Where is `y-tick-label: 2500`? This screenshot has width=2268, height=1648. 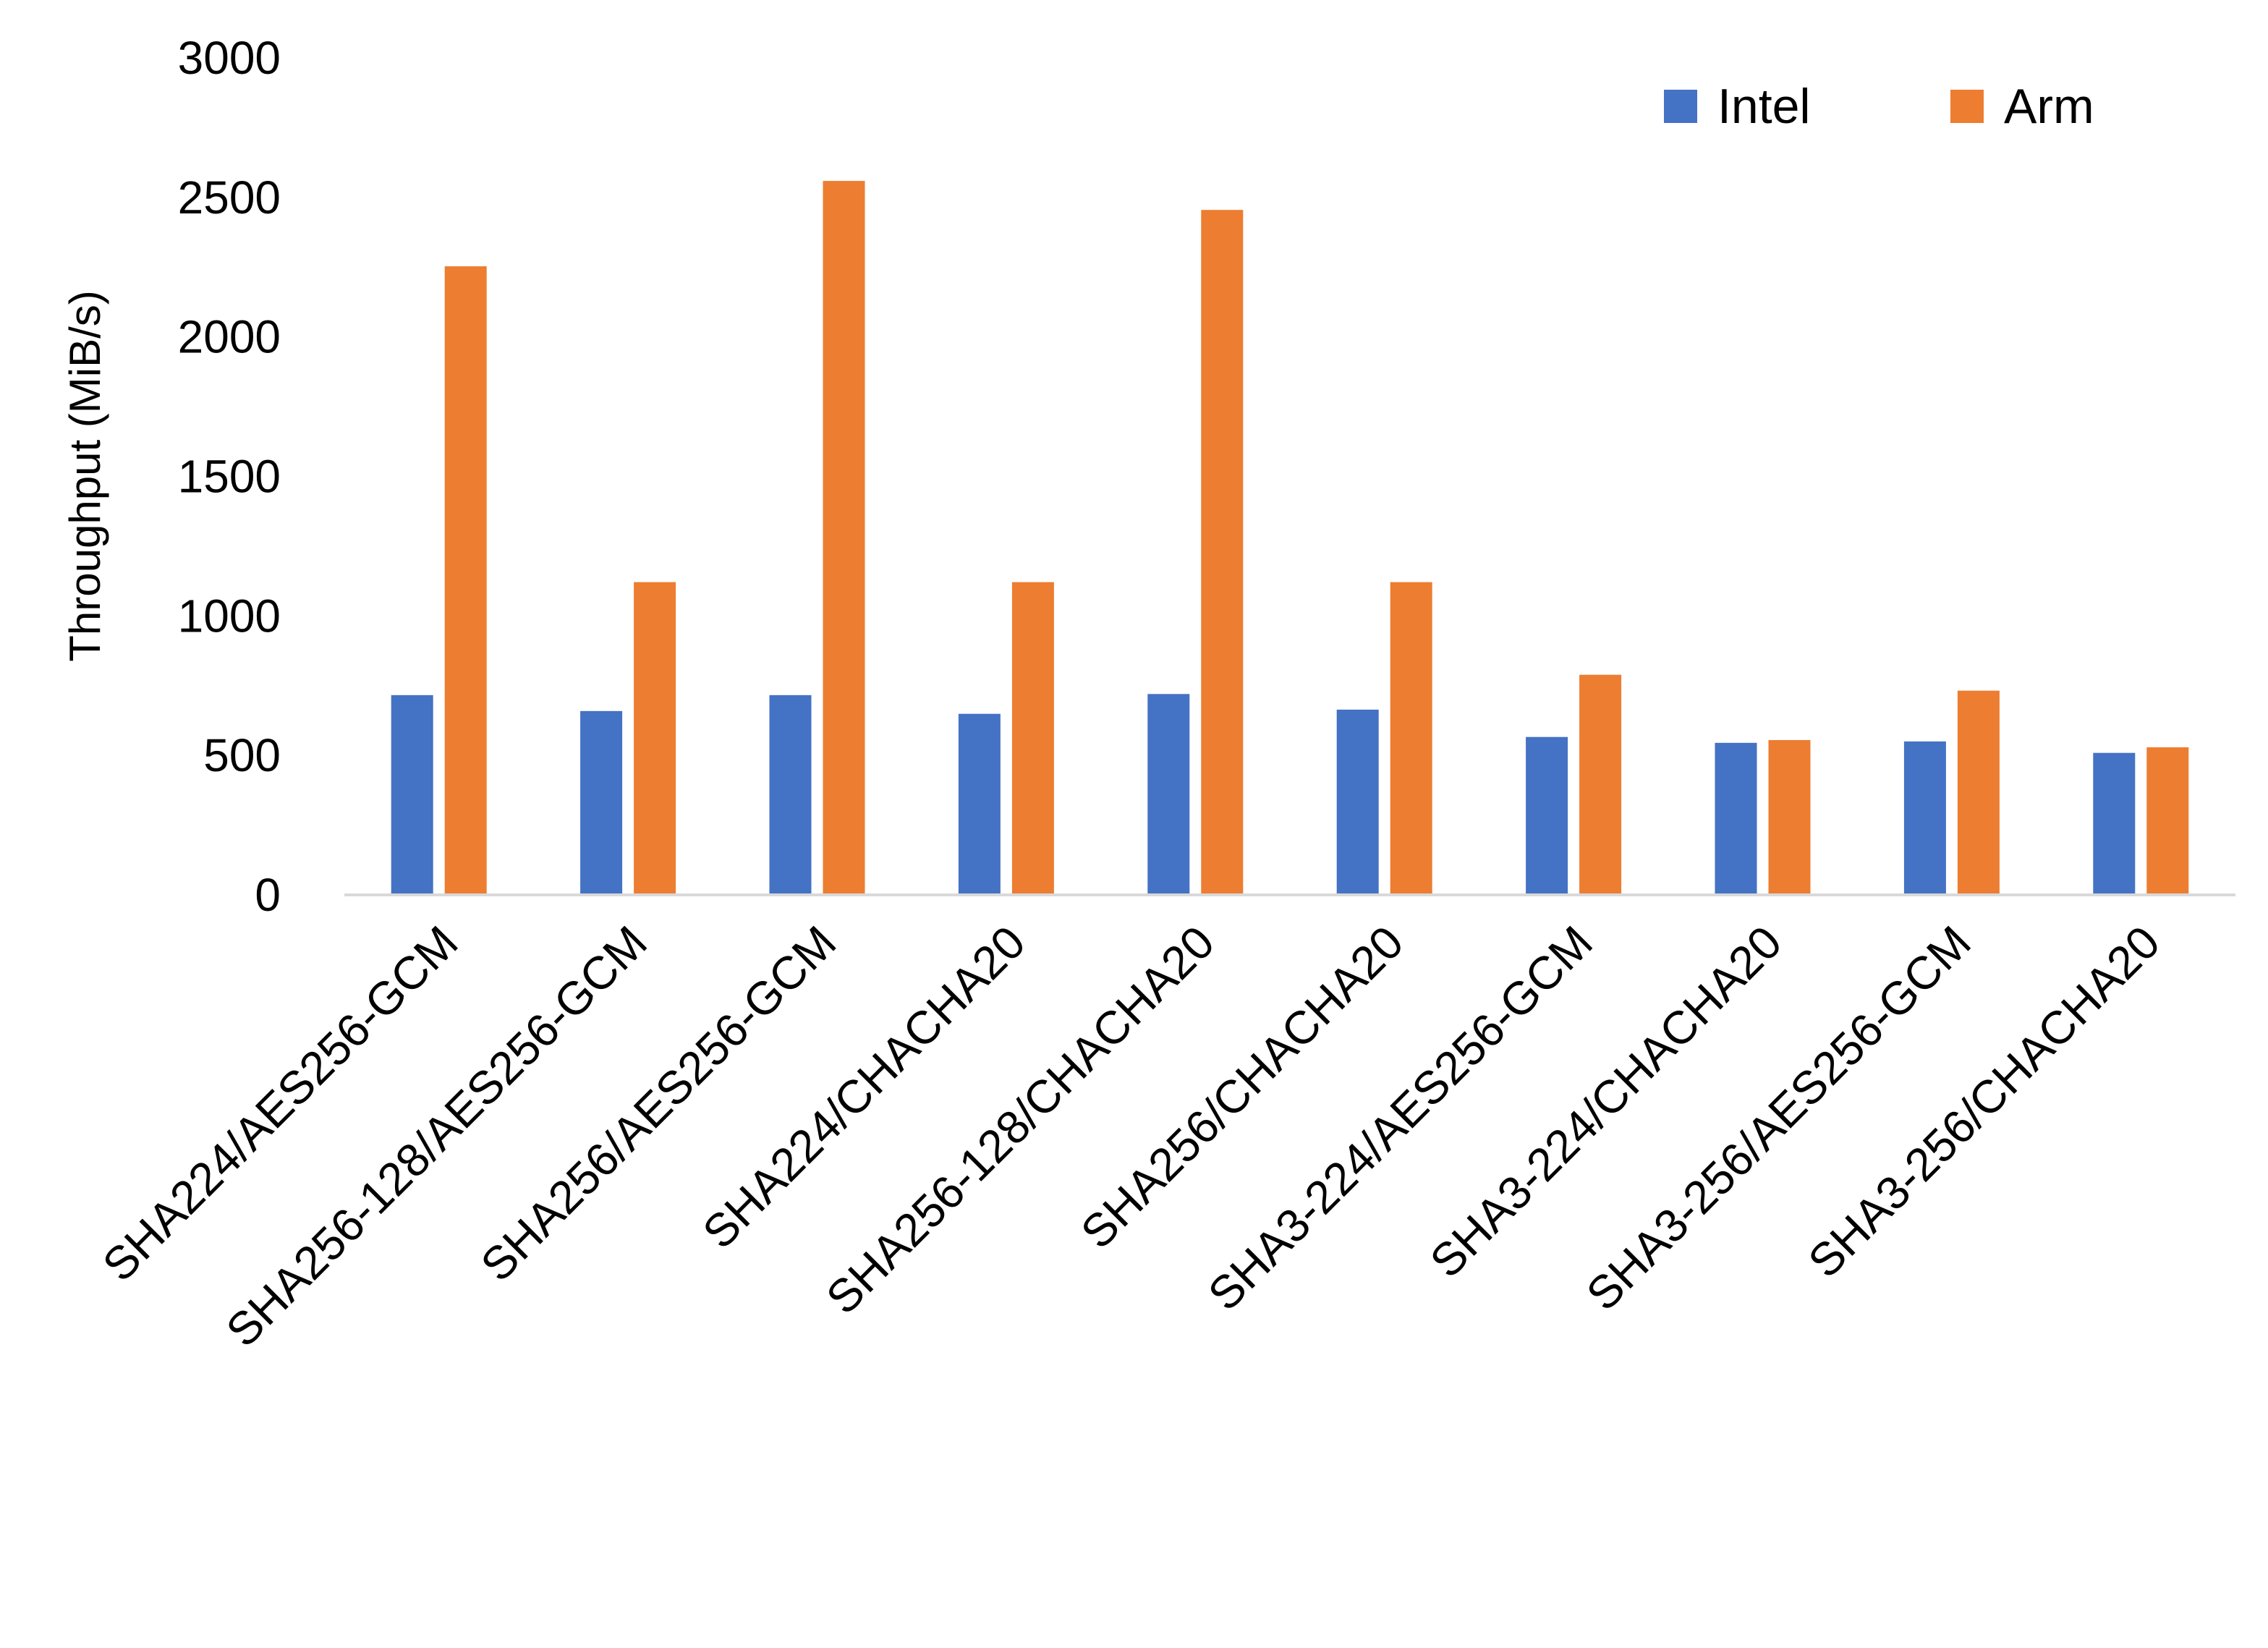 y-tick-label: 2500 is located at coordinates (230, 198).